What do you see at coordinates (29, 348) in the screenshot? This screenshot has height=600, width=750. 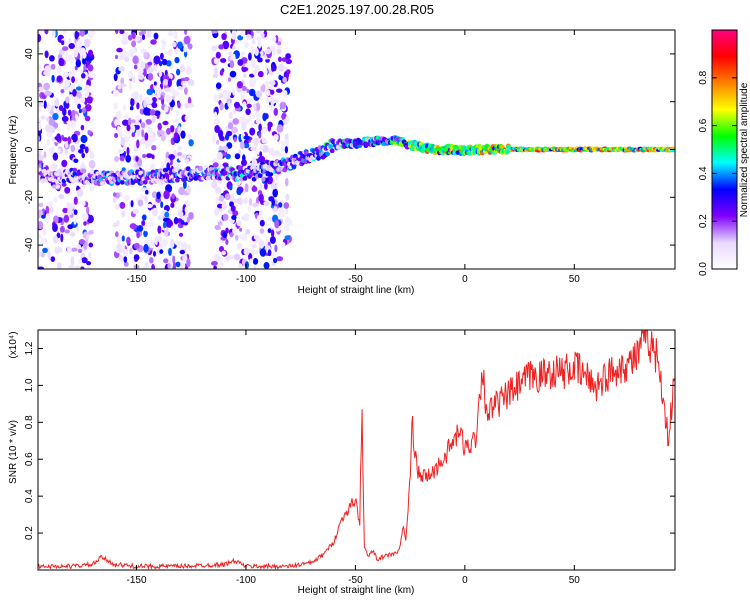 I see `y-tick-label: 1.2` at bounding box center [29, 348].